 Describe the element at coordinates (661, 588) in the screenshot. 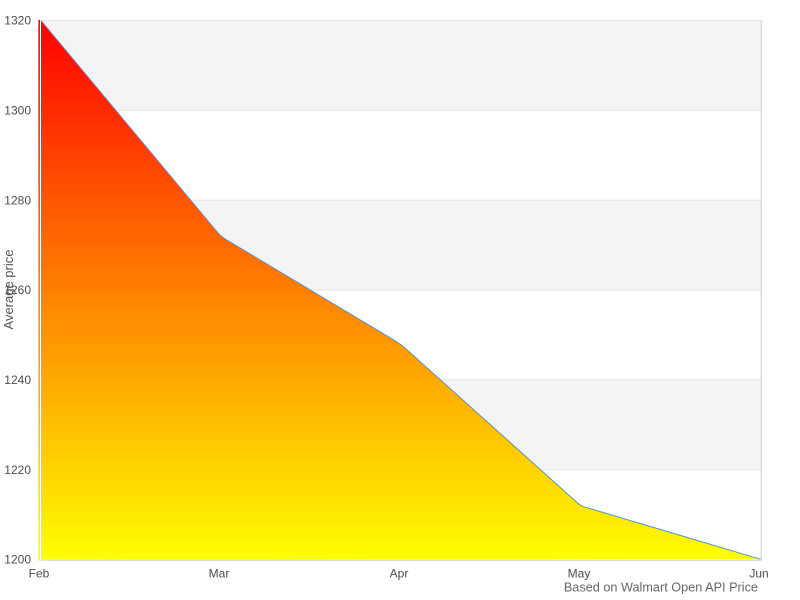

I see `svg-text:Based on Walmart Open API Pric: Based on Walmart Open API Price` at that location.